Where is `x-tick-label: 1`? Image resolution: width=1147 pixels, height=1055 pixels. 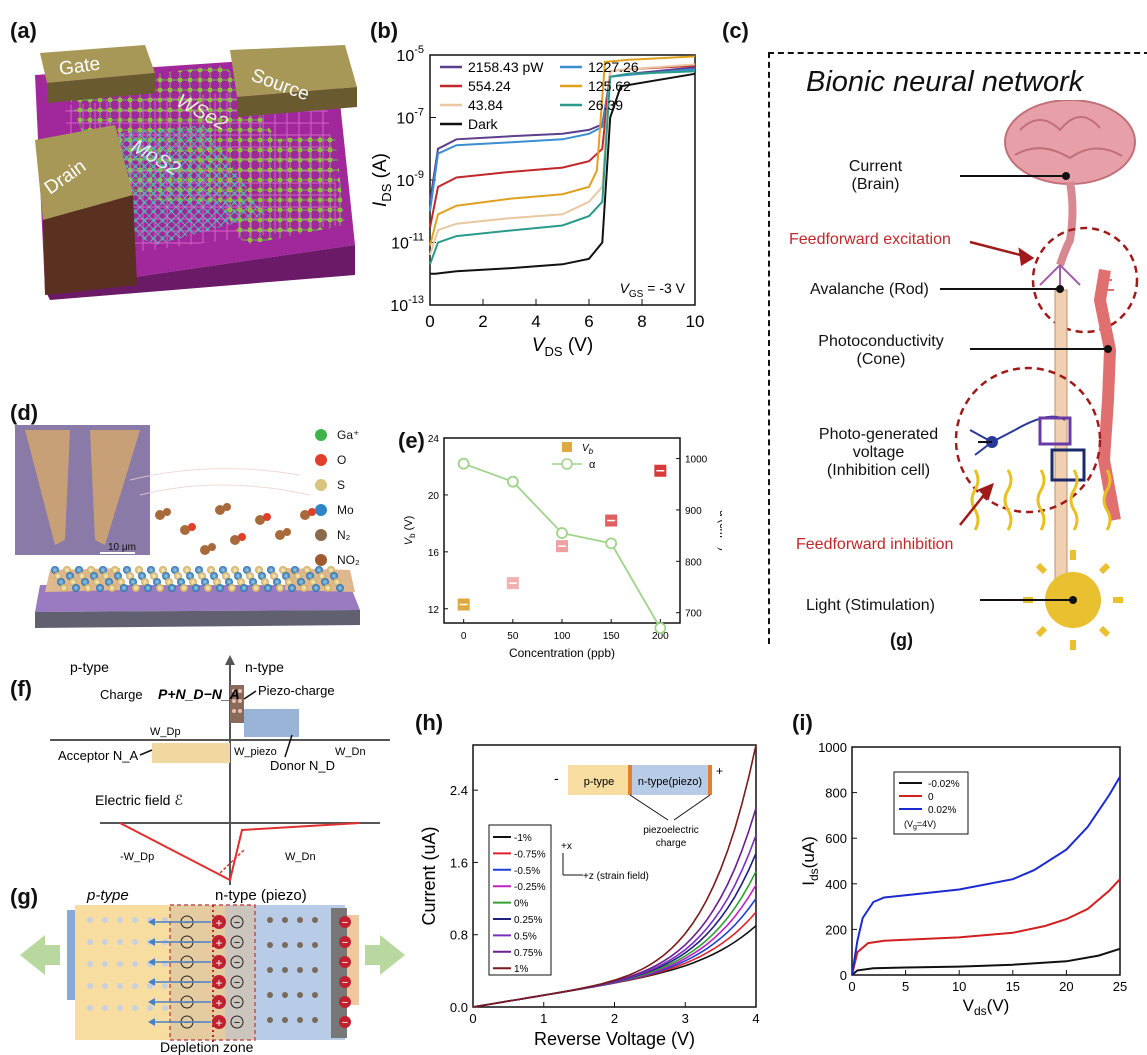 x-tick-label: 1 is located at coordinates (543, 1018).